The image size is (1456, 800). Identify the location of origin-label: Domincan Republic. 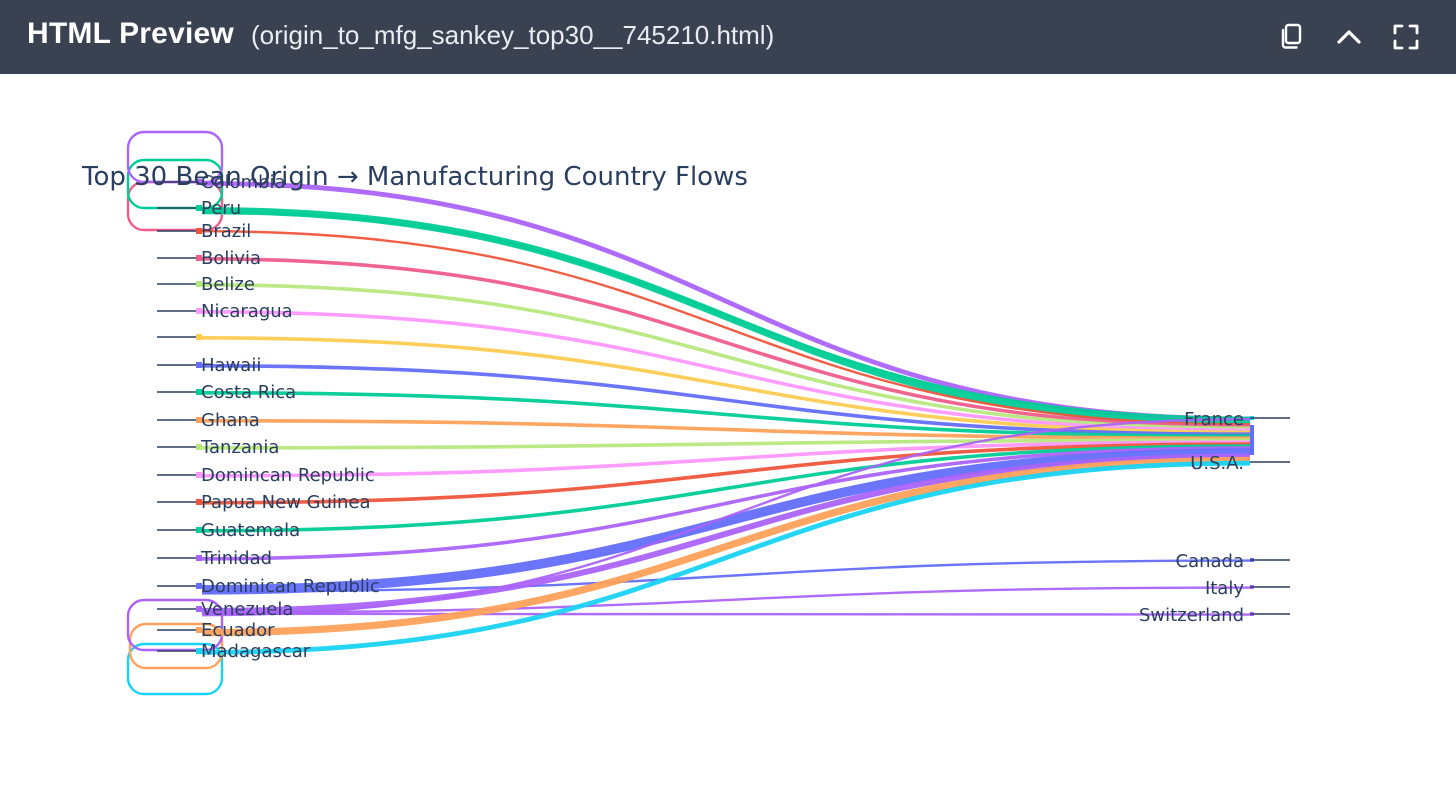
(288, 475).